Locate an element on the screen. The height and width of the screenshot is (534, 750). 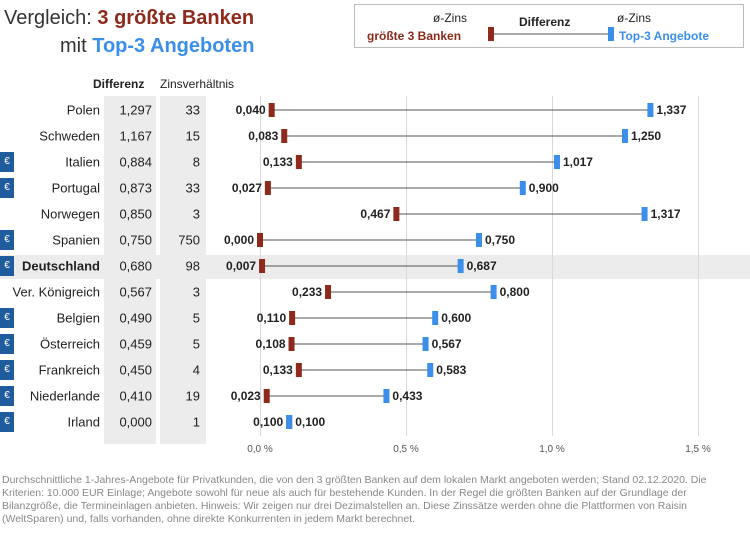
differenz-value: 0,000 is located at coordinates (135, 422).